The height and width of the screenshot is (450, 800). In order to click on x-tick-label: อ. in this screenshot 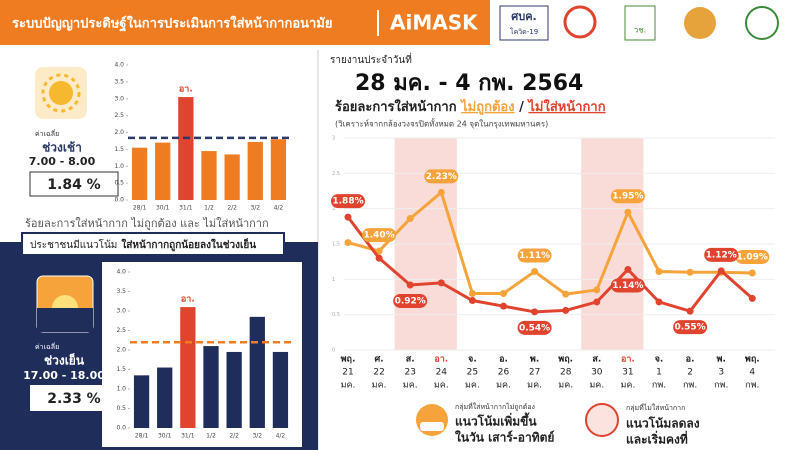, I will do `click(690, 360)`.